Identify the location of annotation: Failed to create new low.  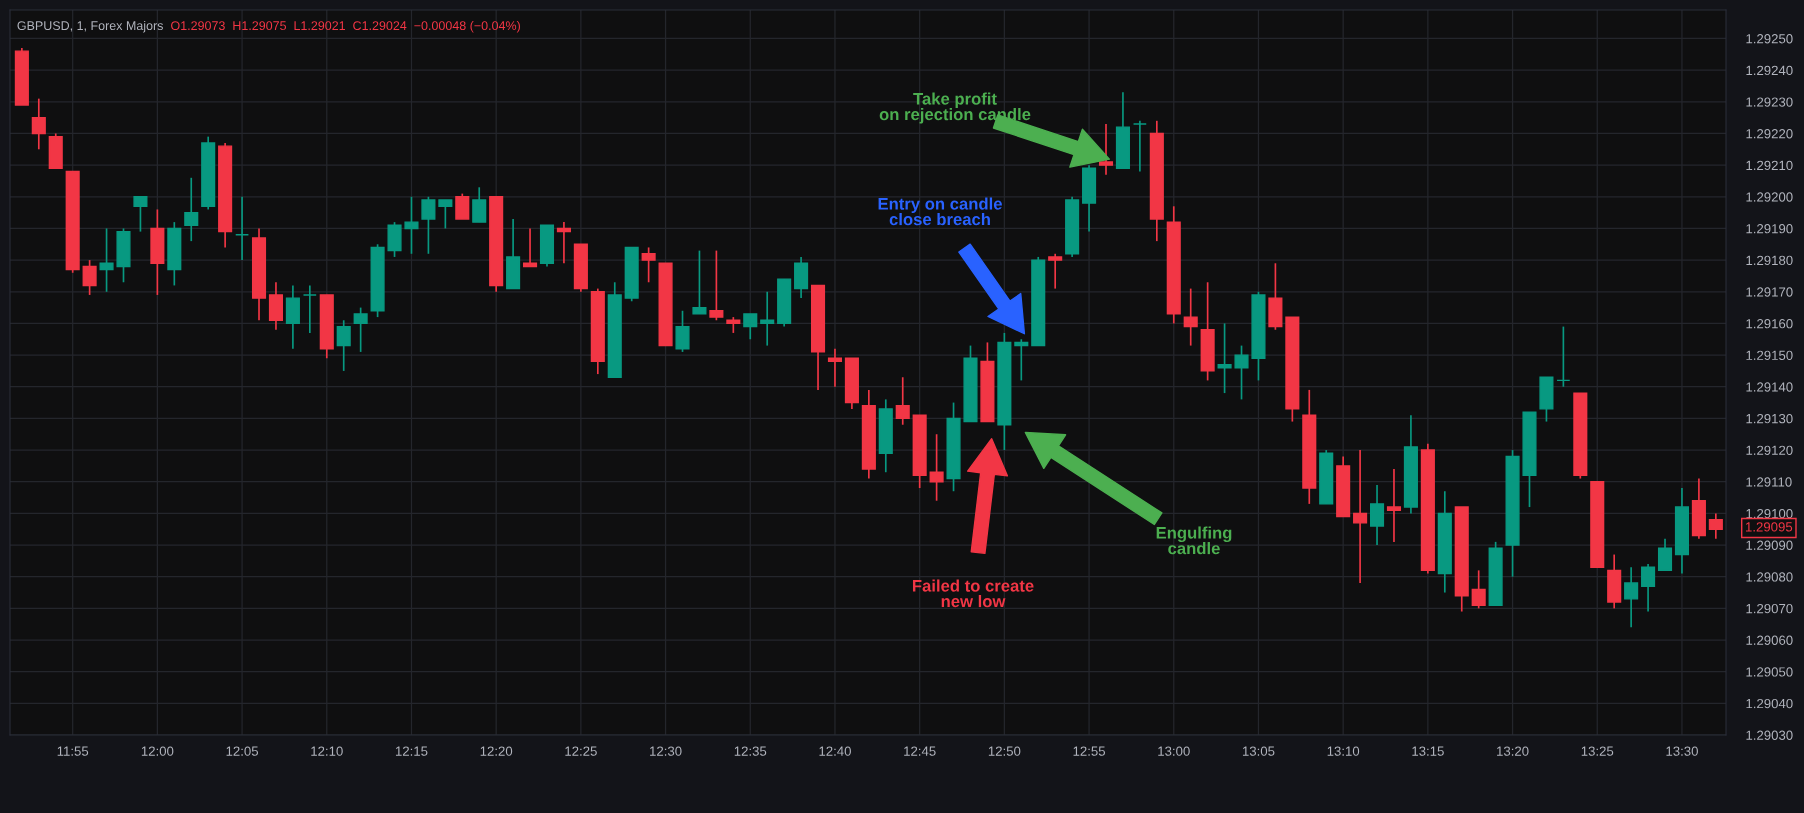
(973, 593).